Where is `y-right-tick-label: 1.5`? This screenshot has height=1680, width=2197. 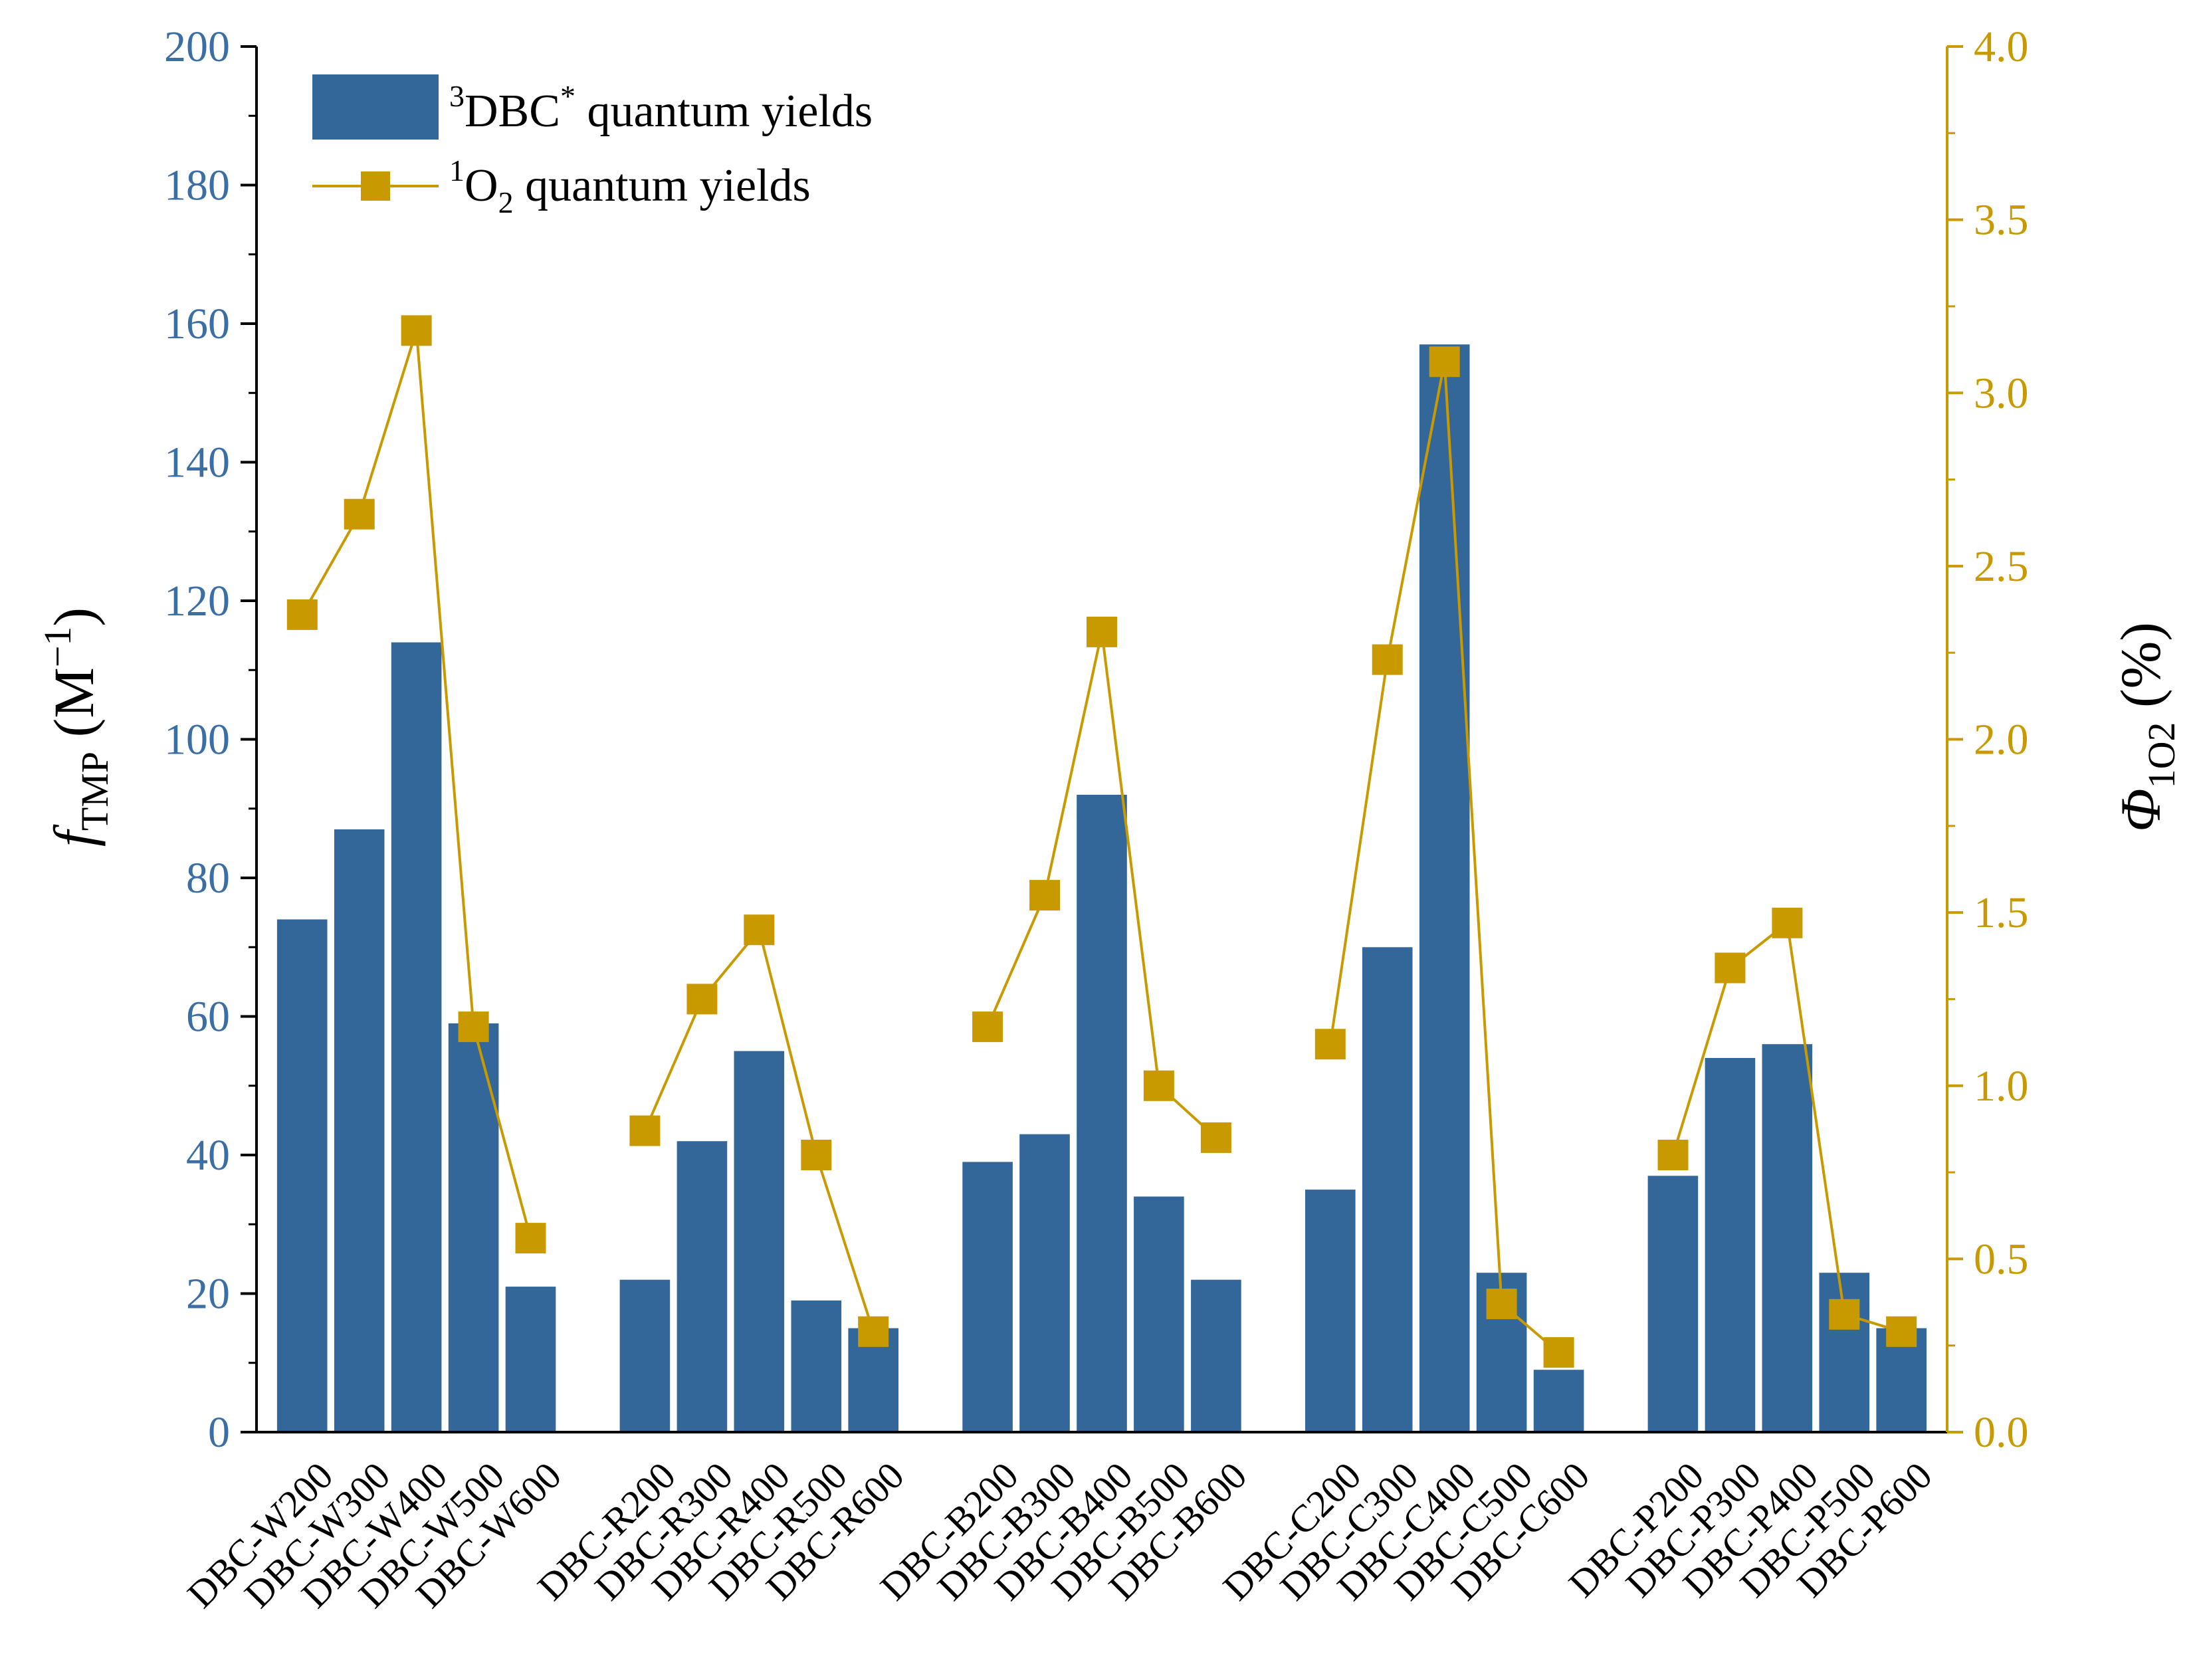
y-right-tick-label: 1.5 is located at coordinates (2001, 913).